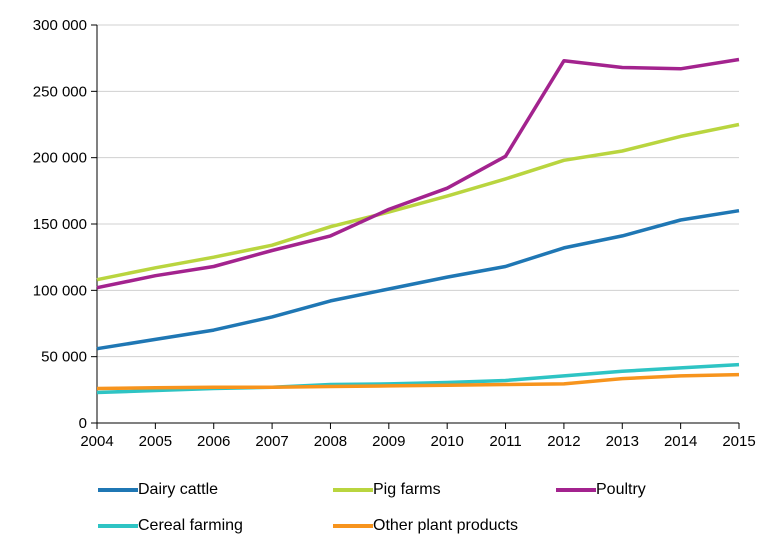 The width and height of the screenshot is (762, 537). Describe the element at coordinates (60, 290) in the screenshot. I see `y-tick-label: 100 000` at that location.